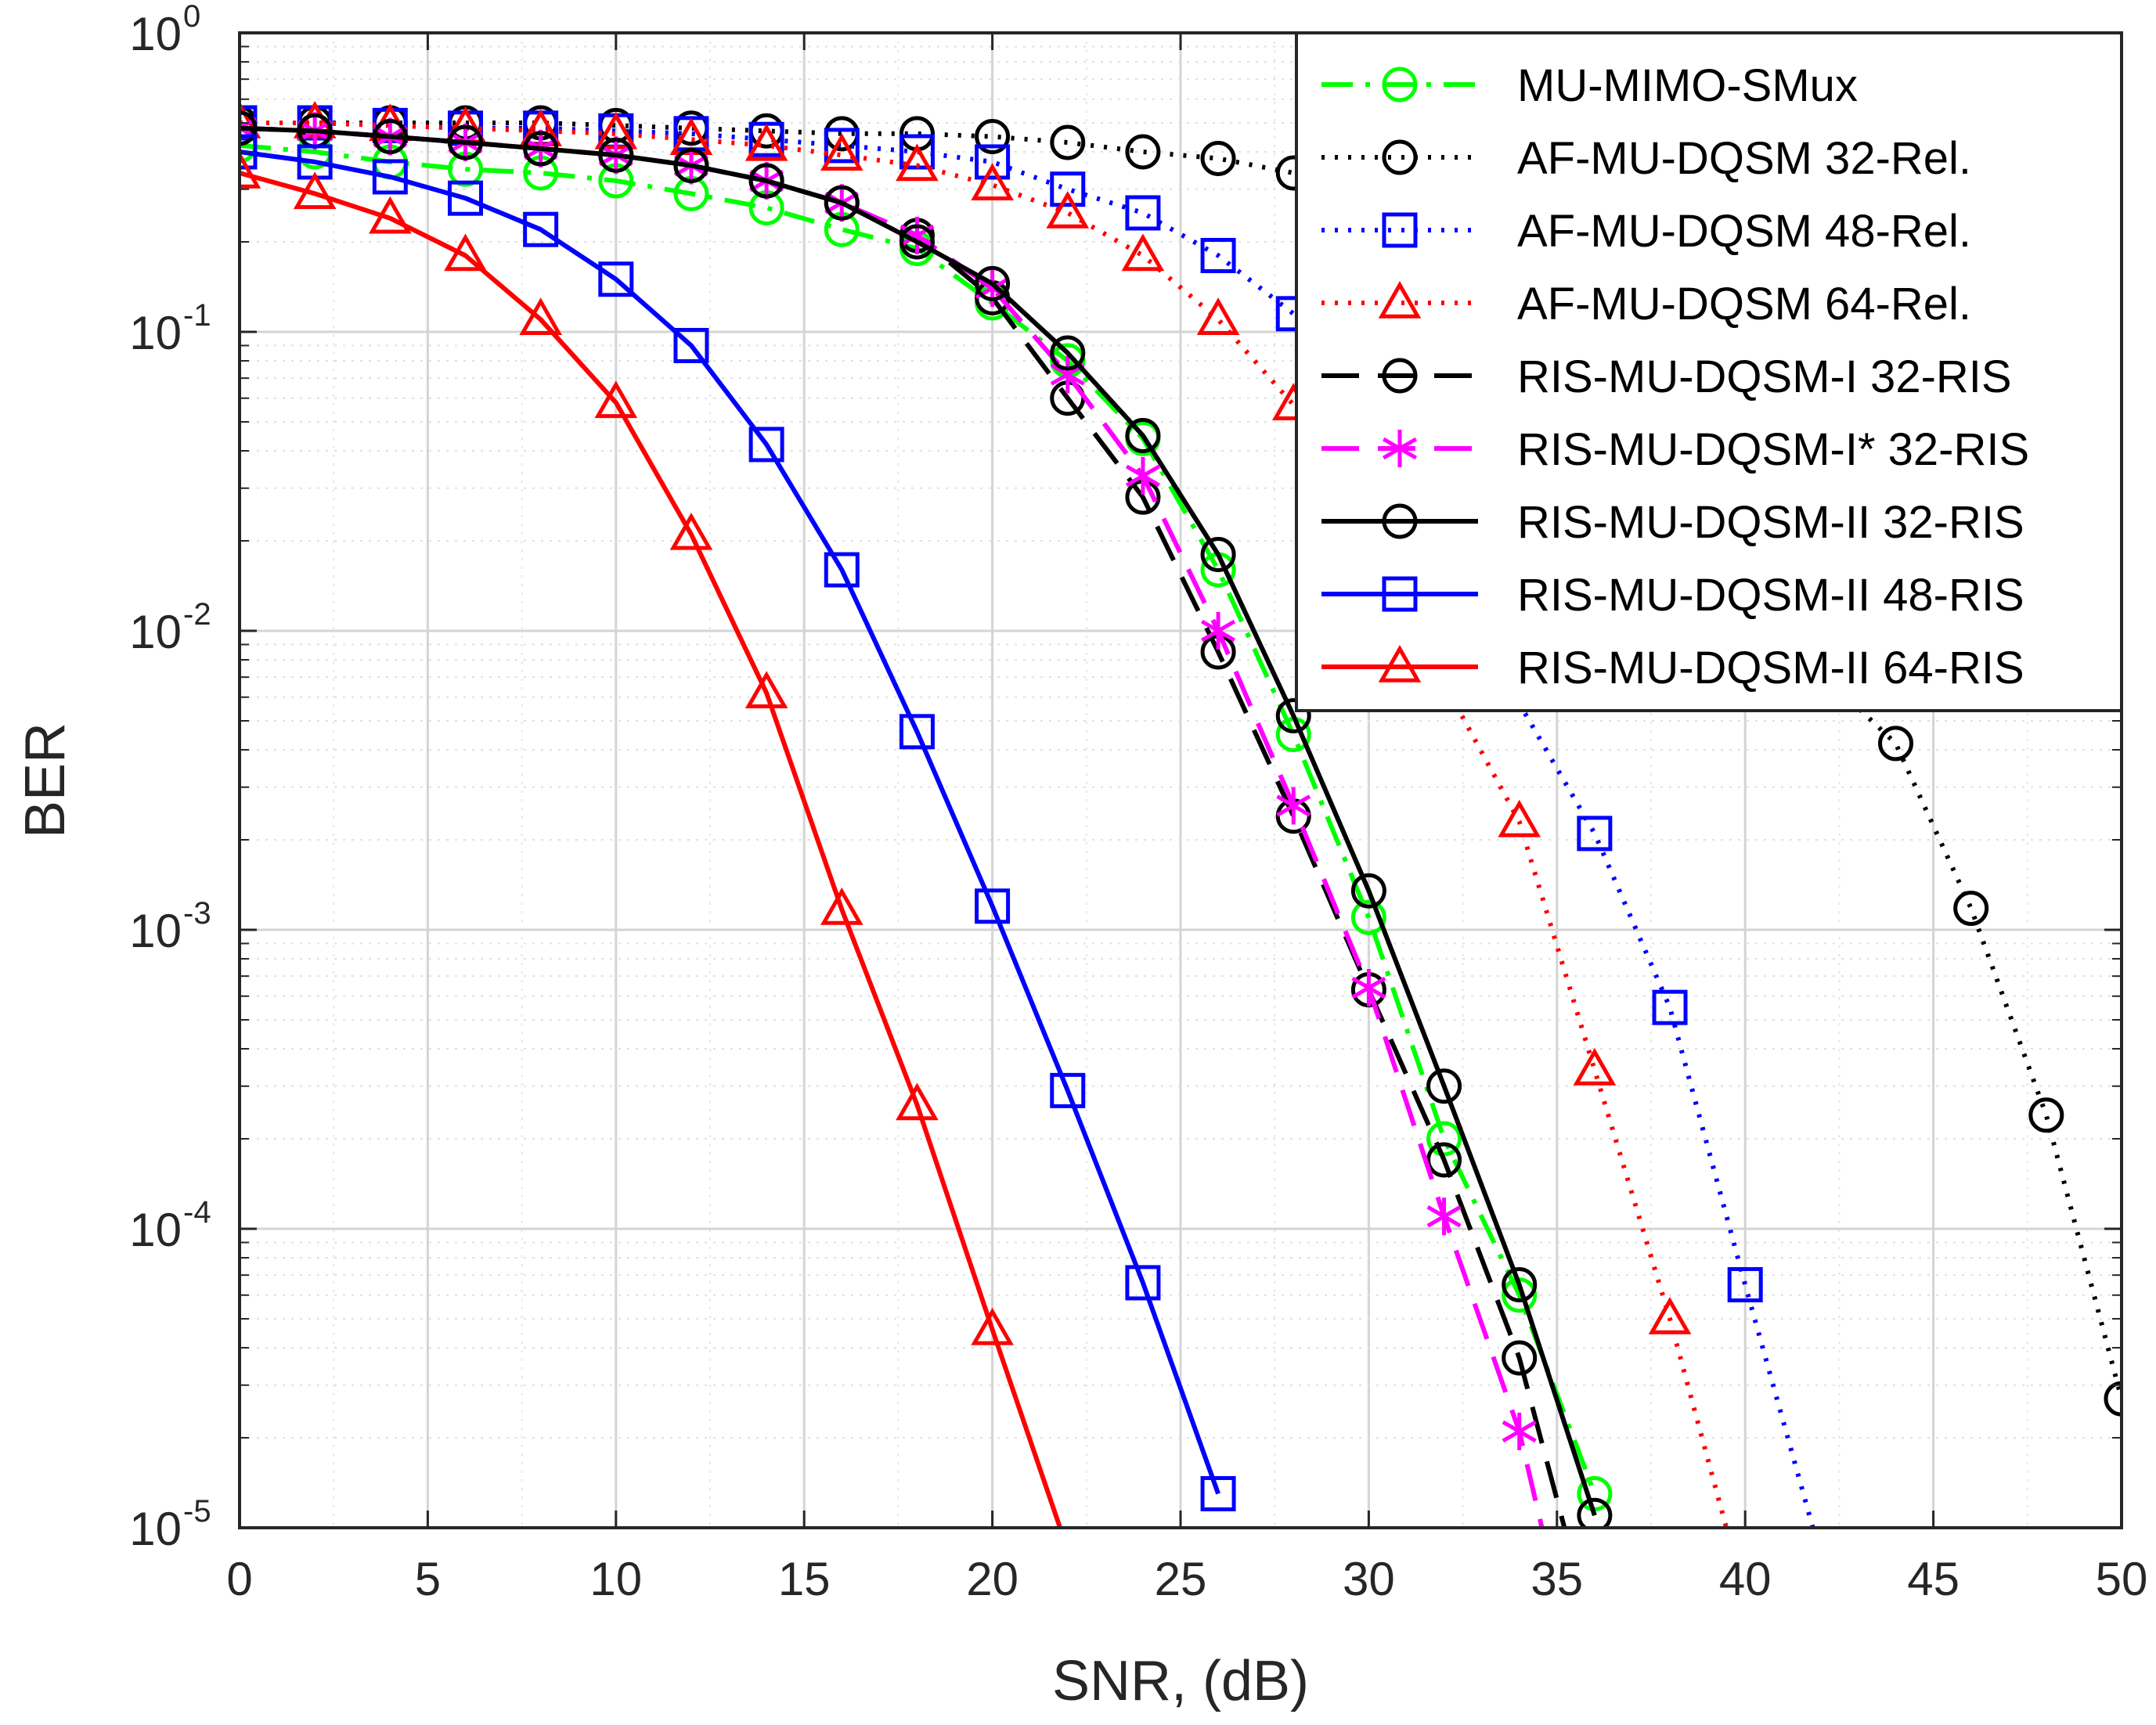 This screenshot has height=1725, width=2156. I want to click on legend-item: AF-MU-DQSM 64-Rel., so click(1646, 304).